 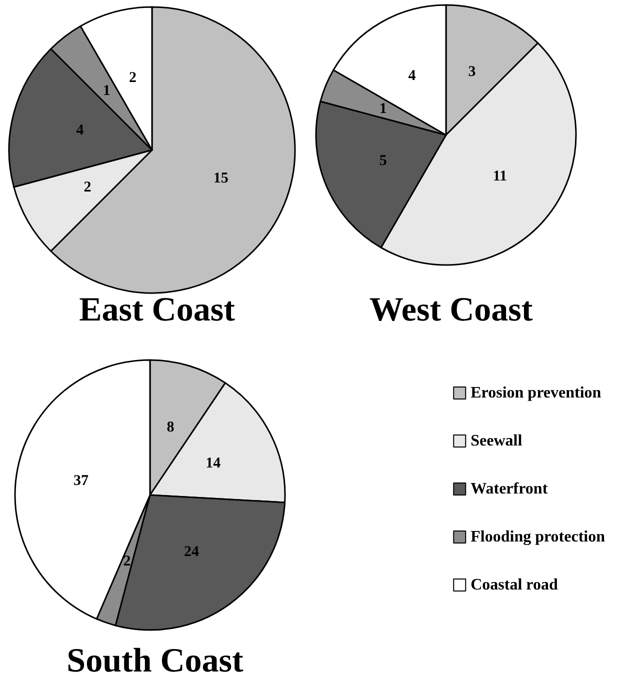 I want to click on legend-label: Seewall, so click(x=496, y=441).